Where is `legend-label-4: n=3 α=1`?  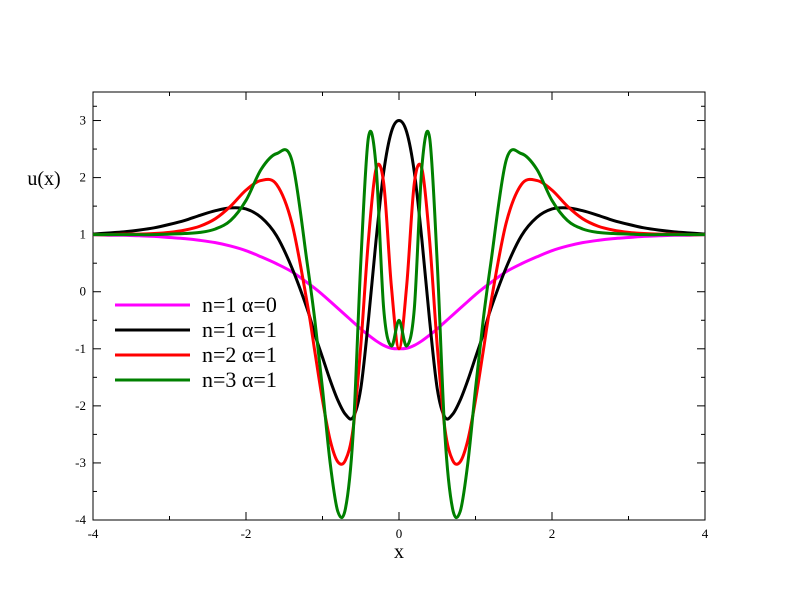
legend-label-4: n=3 α=1 is located at coordinates (239, 379).